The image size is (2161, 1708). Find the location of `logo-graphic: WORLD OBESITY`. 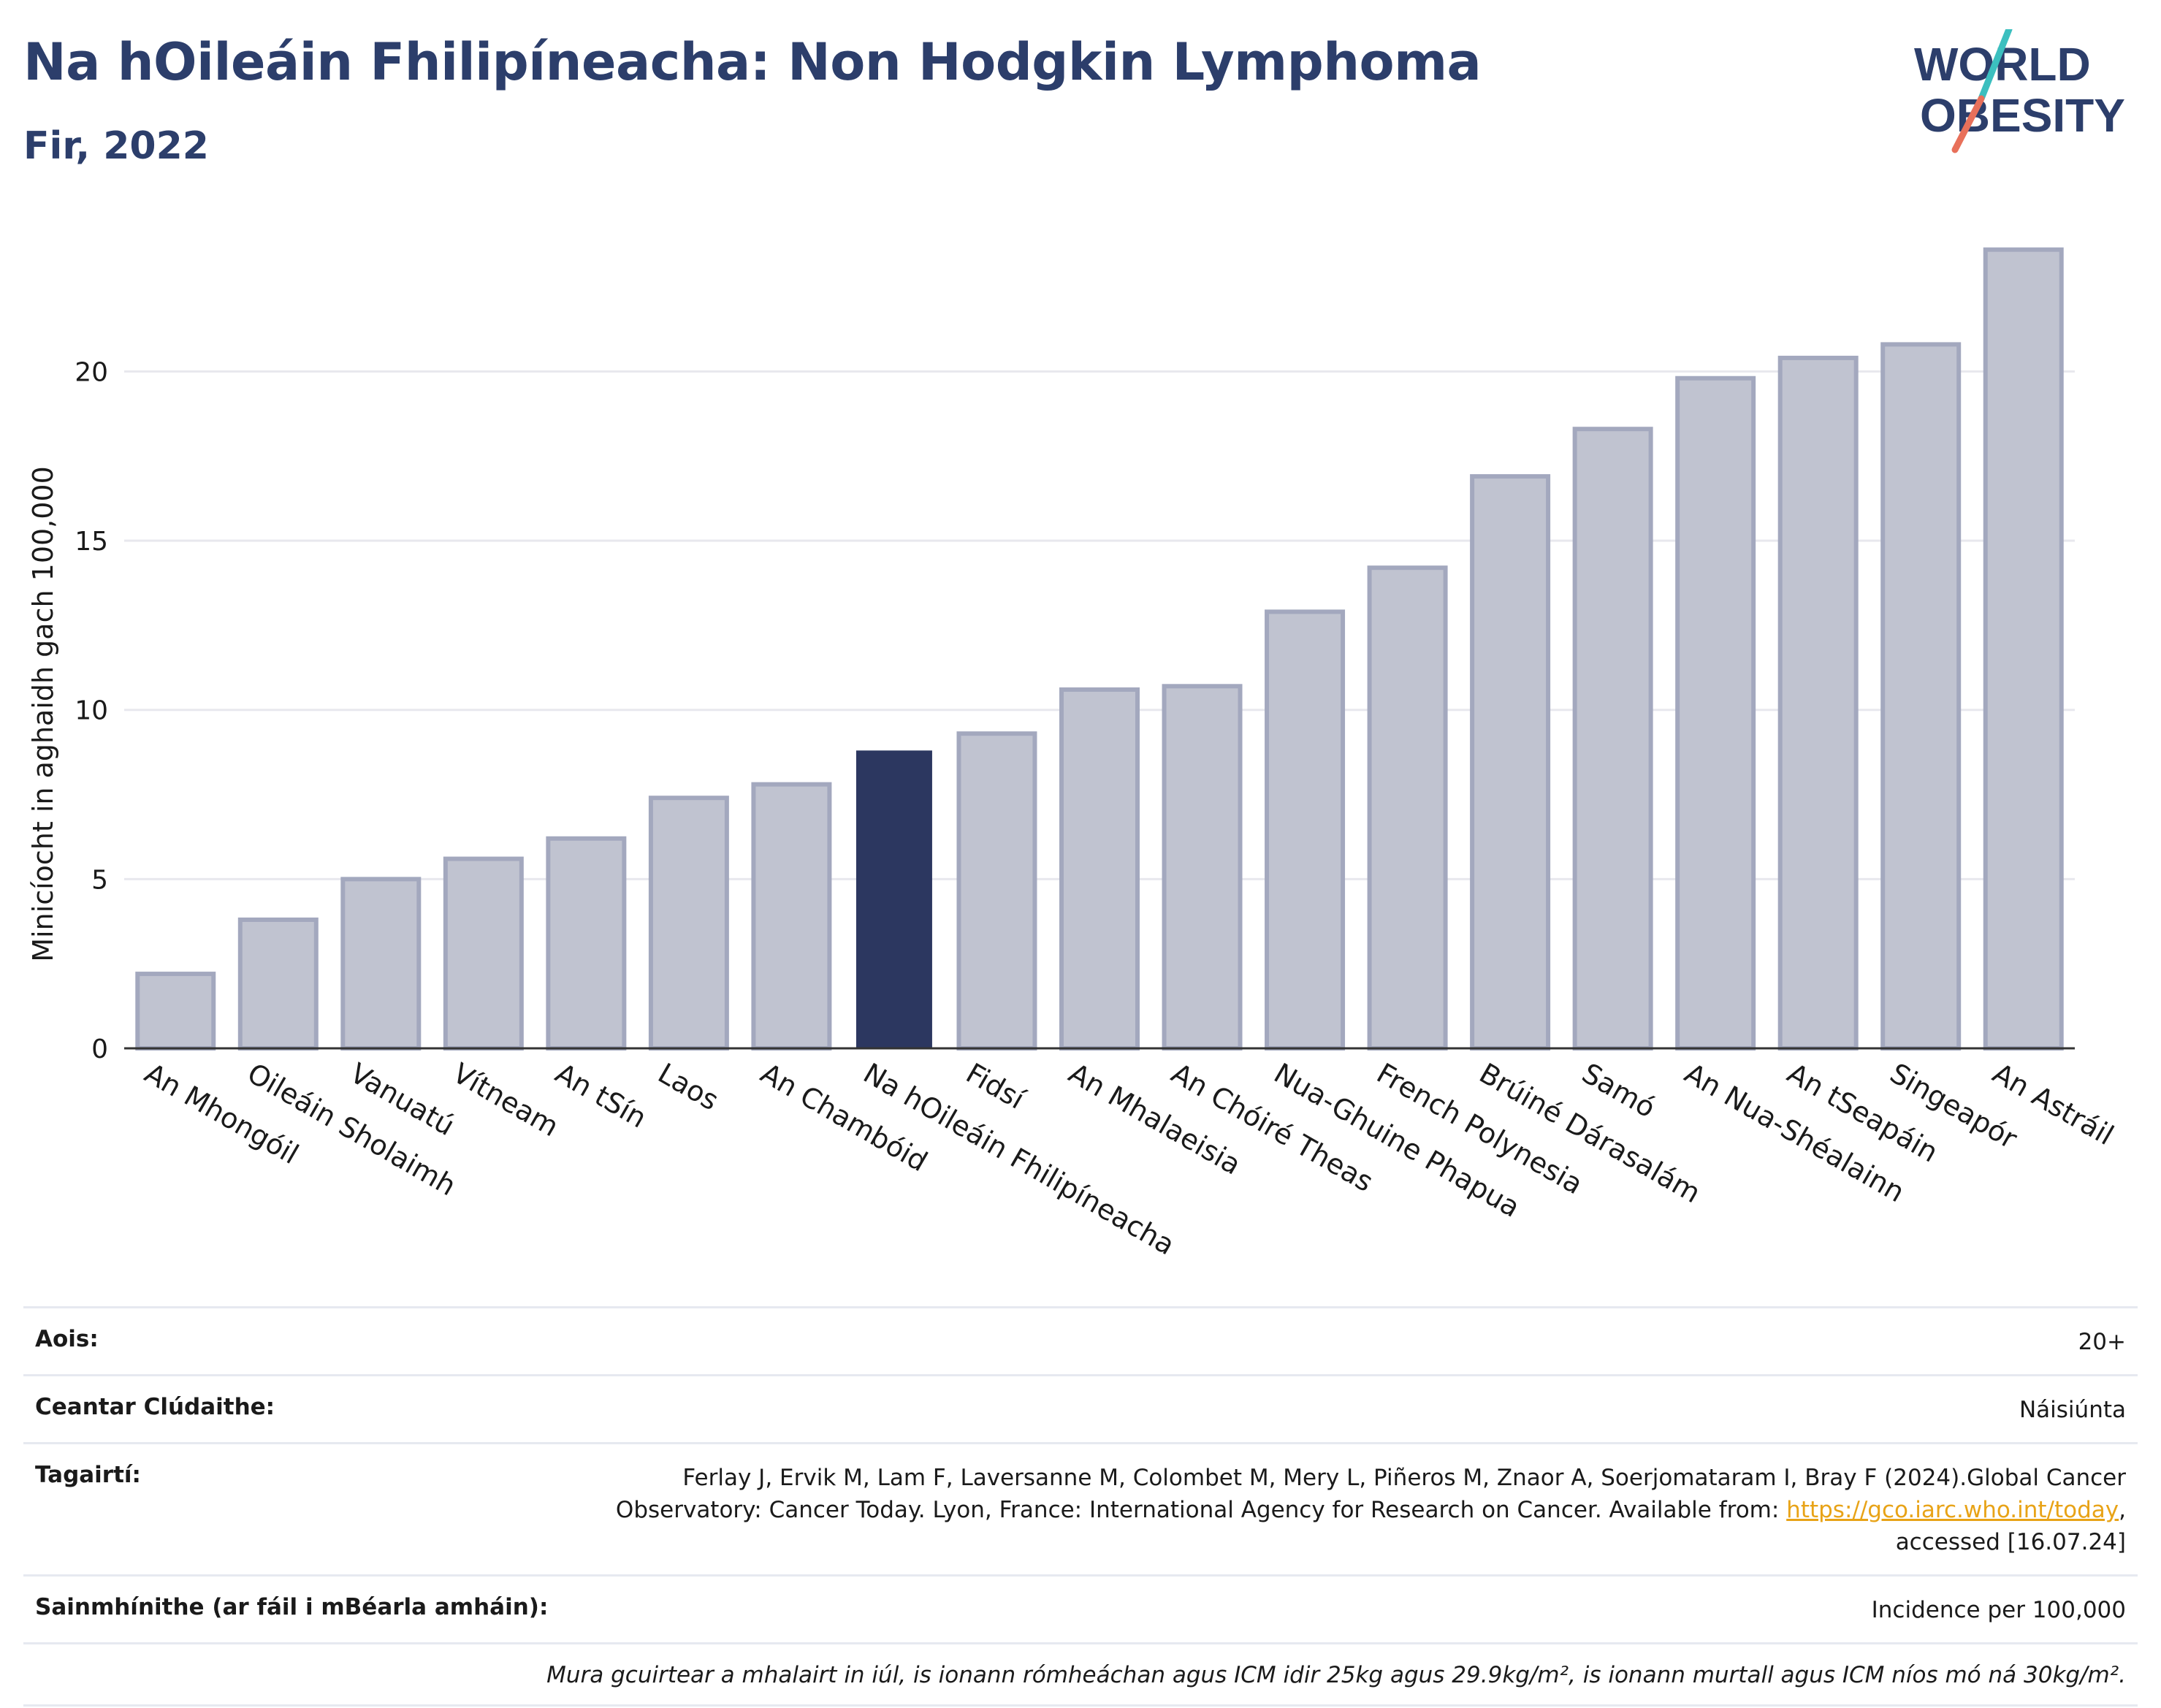

logo-graphic: WORLD OBESITY is located at coordinates (2019, 89).